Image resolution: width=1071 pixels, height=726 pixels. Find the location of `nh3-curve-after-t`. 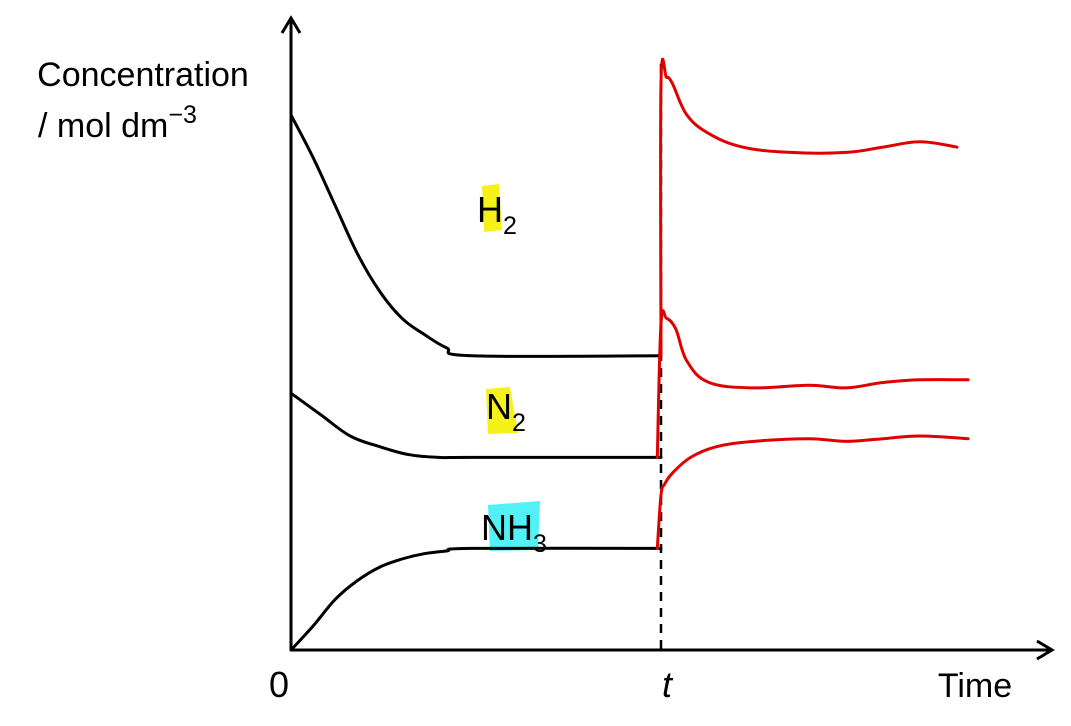

nh3-curve-after-t is located at coordinates (812, 492).